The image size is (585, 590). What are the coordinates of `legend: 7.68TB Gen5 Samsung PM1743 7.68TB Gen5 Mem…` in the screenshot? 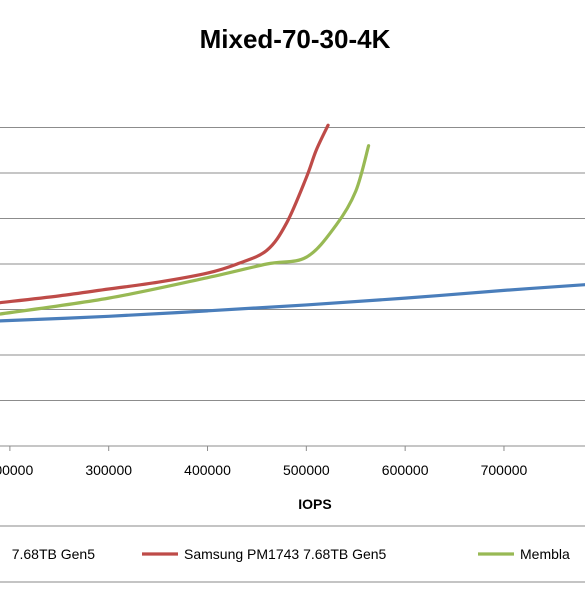 It's located at (291, 554).